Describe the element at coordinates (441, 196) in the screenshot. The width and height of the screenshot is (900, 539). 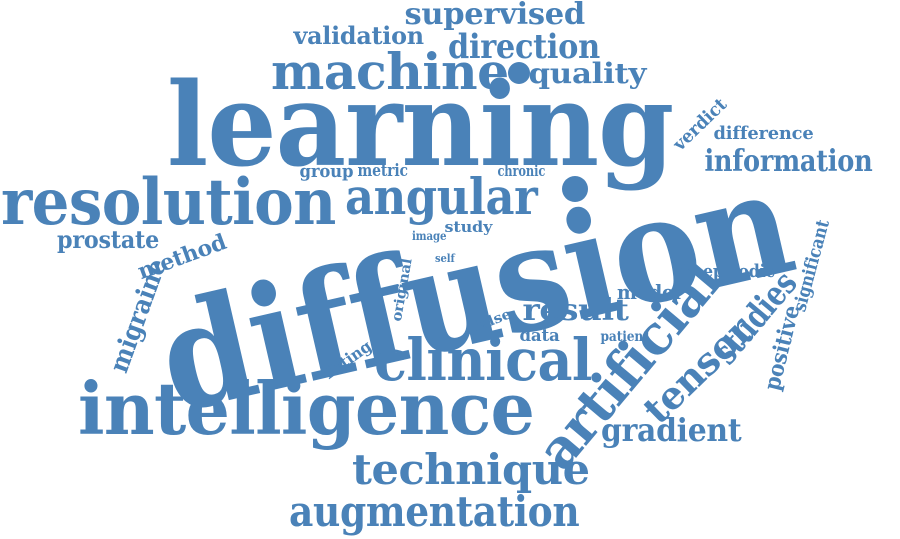
I see `word-angular: angular` at that location.